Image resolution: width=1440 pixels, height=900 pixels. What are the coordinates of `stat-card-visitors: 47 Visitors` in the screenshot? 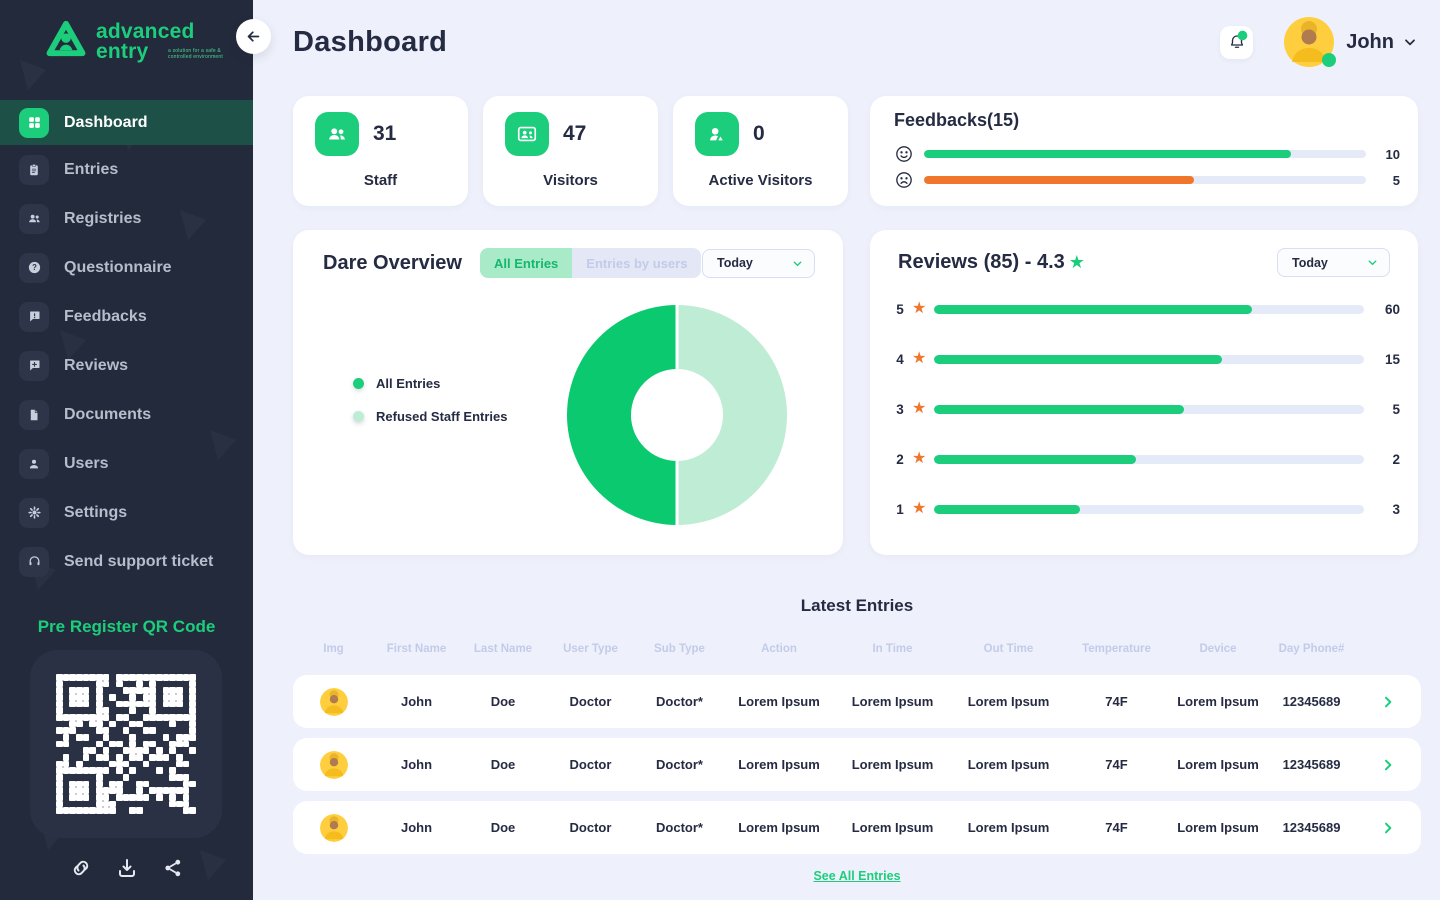 It's located at (570, 151).